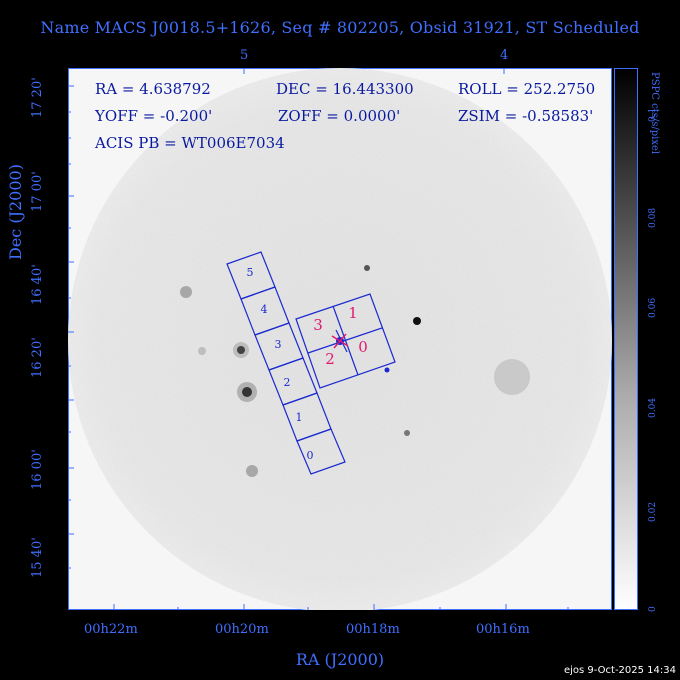 This screenshot has width=680, height=680. What do you see at coordinates (15, 212) in the screenshot?
I see `y-axis-title: Dec (J2000)` at bounding box center [15, 212].